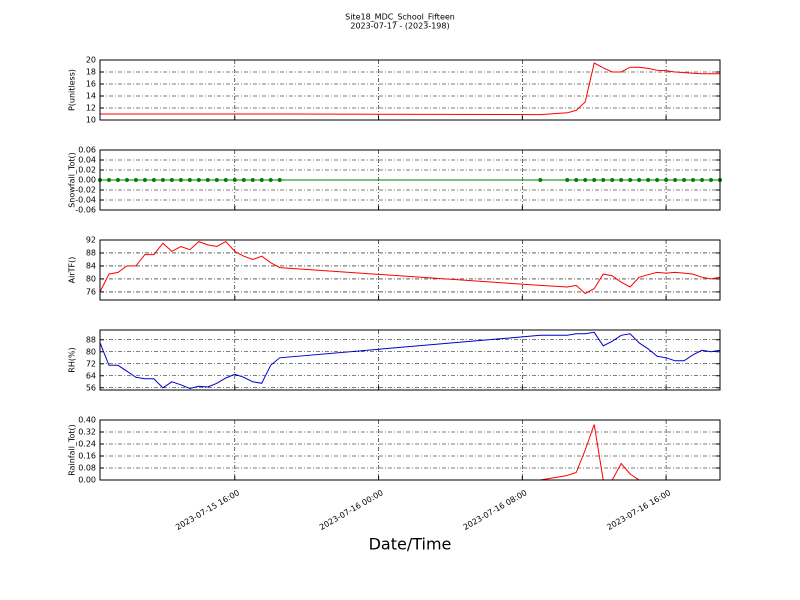 This screenshot has width=800, height=600. What do you see at coordinates (91, 375) in the screenshot?
I see `y-tick-label: 64` at bounding box center [91, 375].